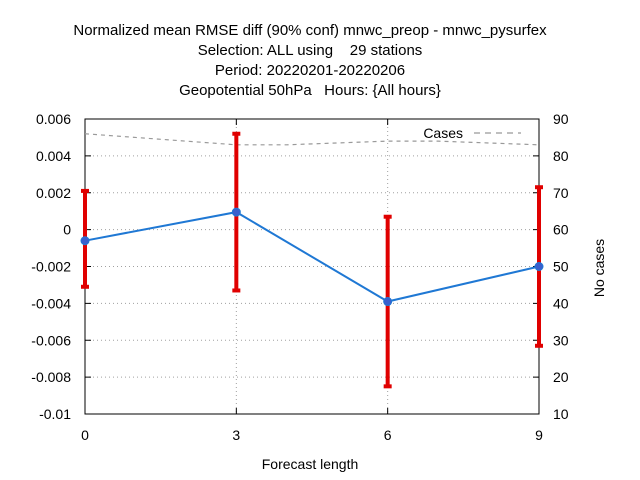 The image size is (640, 480). Describe the element at coordinates (51, 377) in the screenshot. I see `y-tick-label: -0.008` at that location.